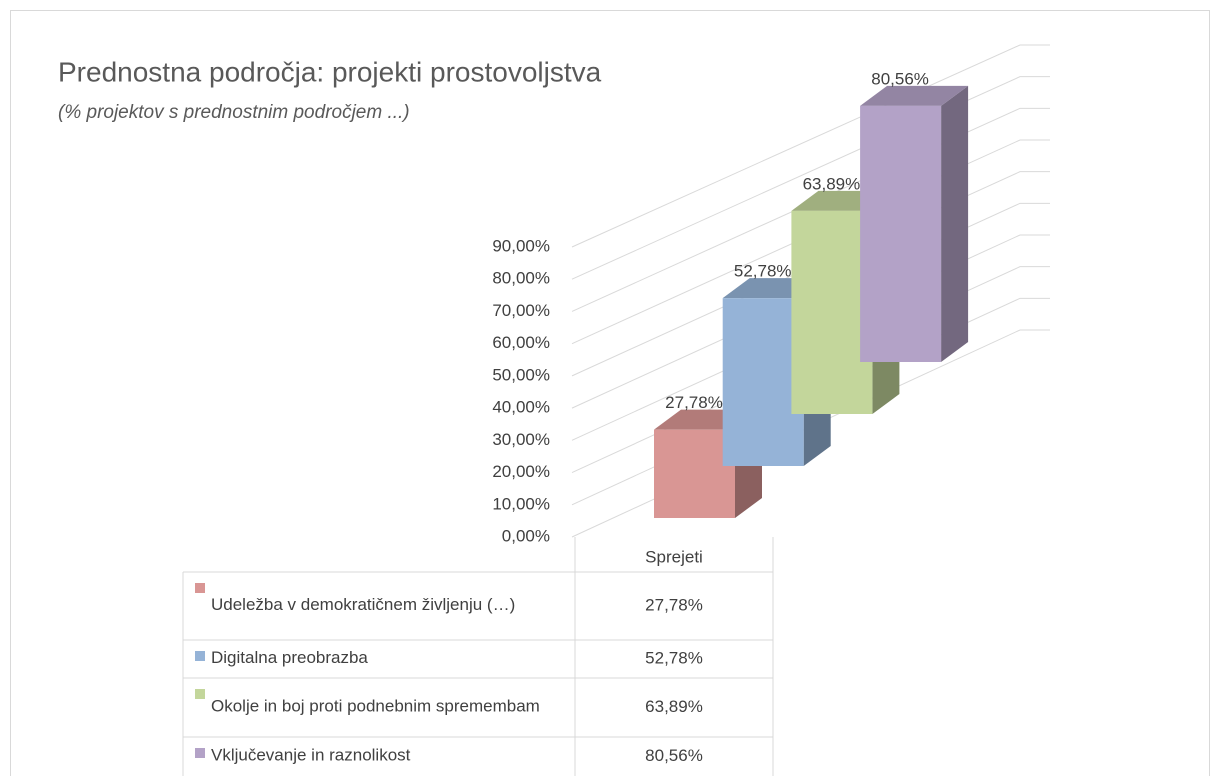 This screenshot has width=1220, height=776. I want to click on y-tick-label: 70,00%, so click(521, 310).